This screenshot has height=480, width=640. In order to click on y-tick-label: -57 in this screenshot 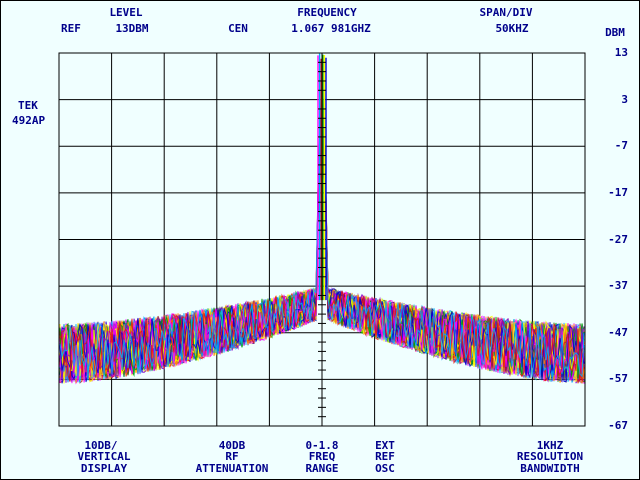, I will do `click(618, 379)`.